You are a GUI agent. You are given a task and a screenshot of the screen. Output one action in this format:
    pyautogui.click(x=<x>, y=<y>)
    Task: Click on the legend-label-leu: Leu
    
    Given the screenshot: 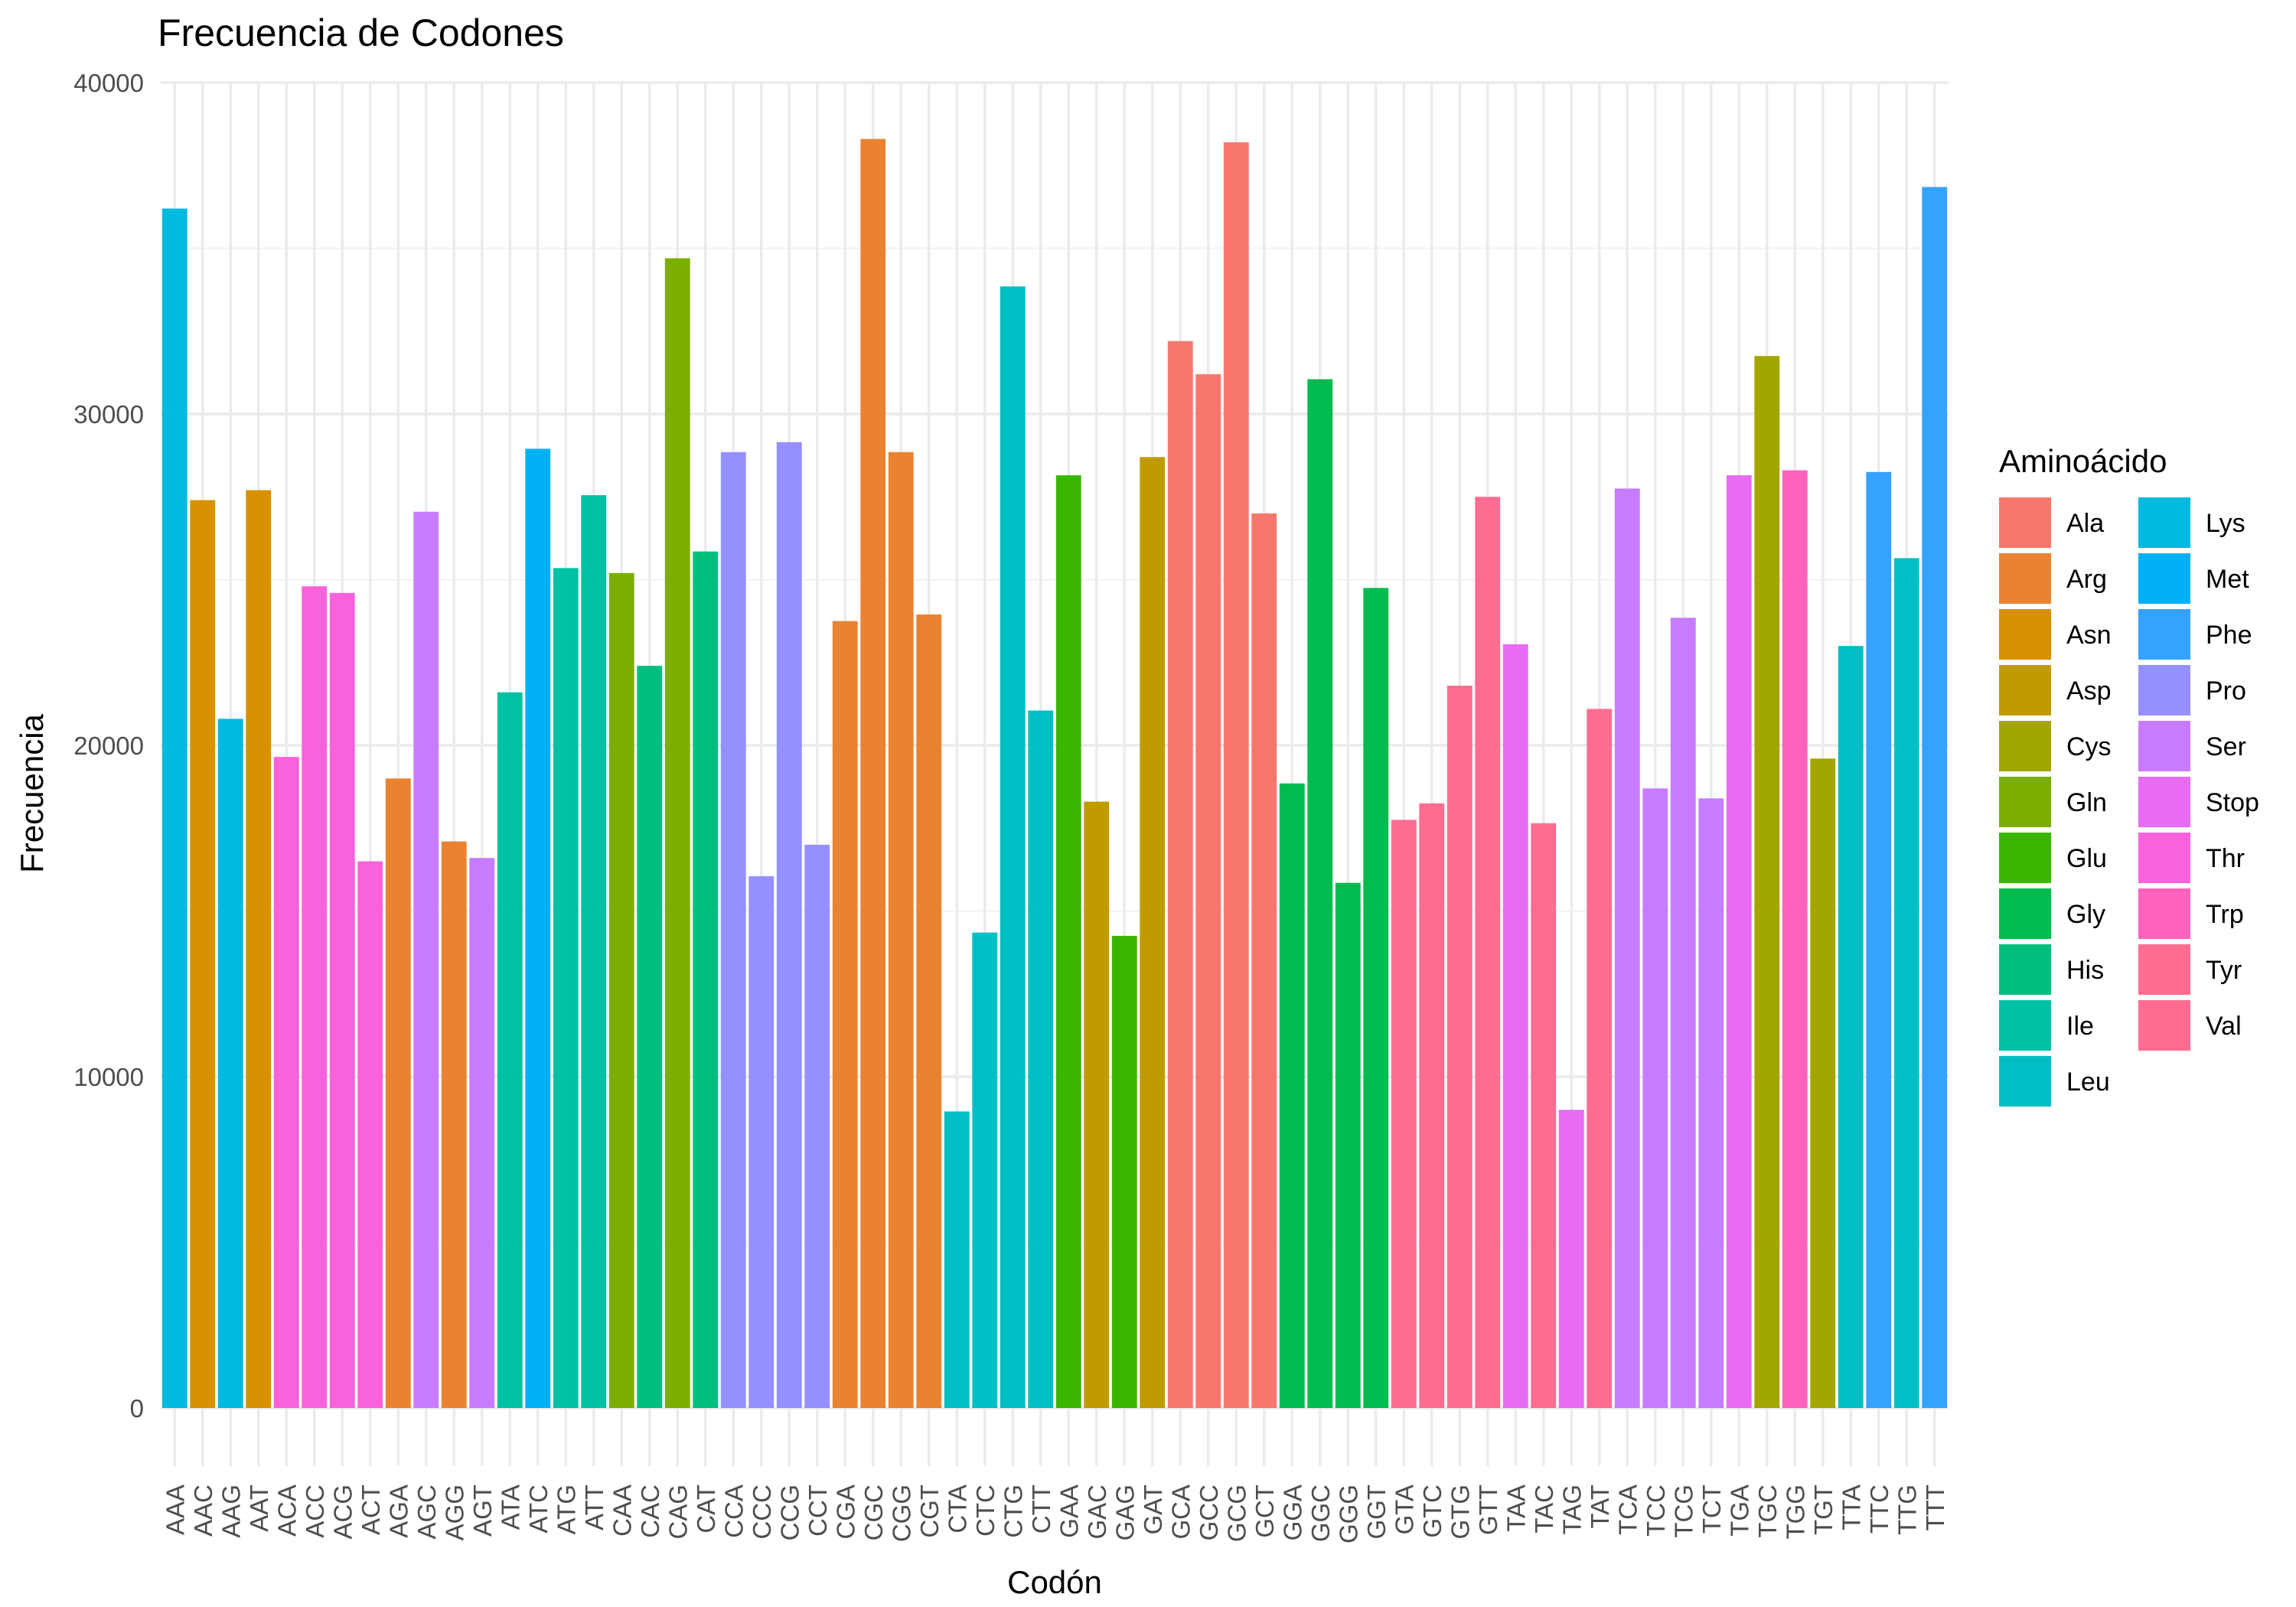 What is the action you would take?
    pyautogui.click(x=2088, y=1082)
    